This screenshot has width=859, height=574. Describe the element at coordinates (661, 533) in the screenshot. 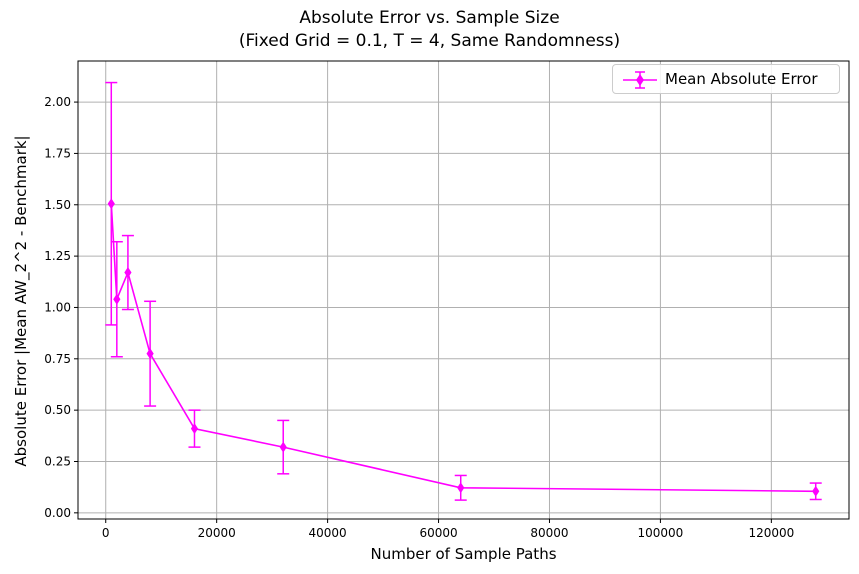

I see `x-tick-label: 100000` at that location.